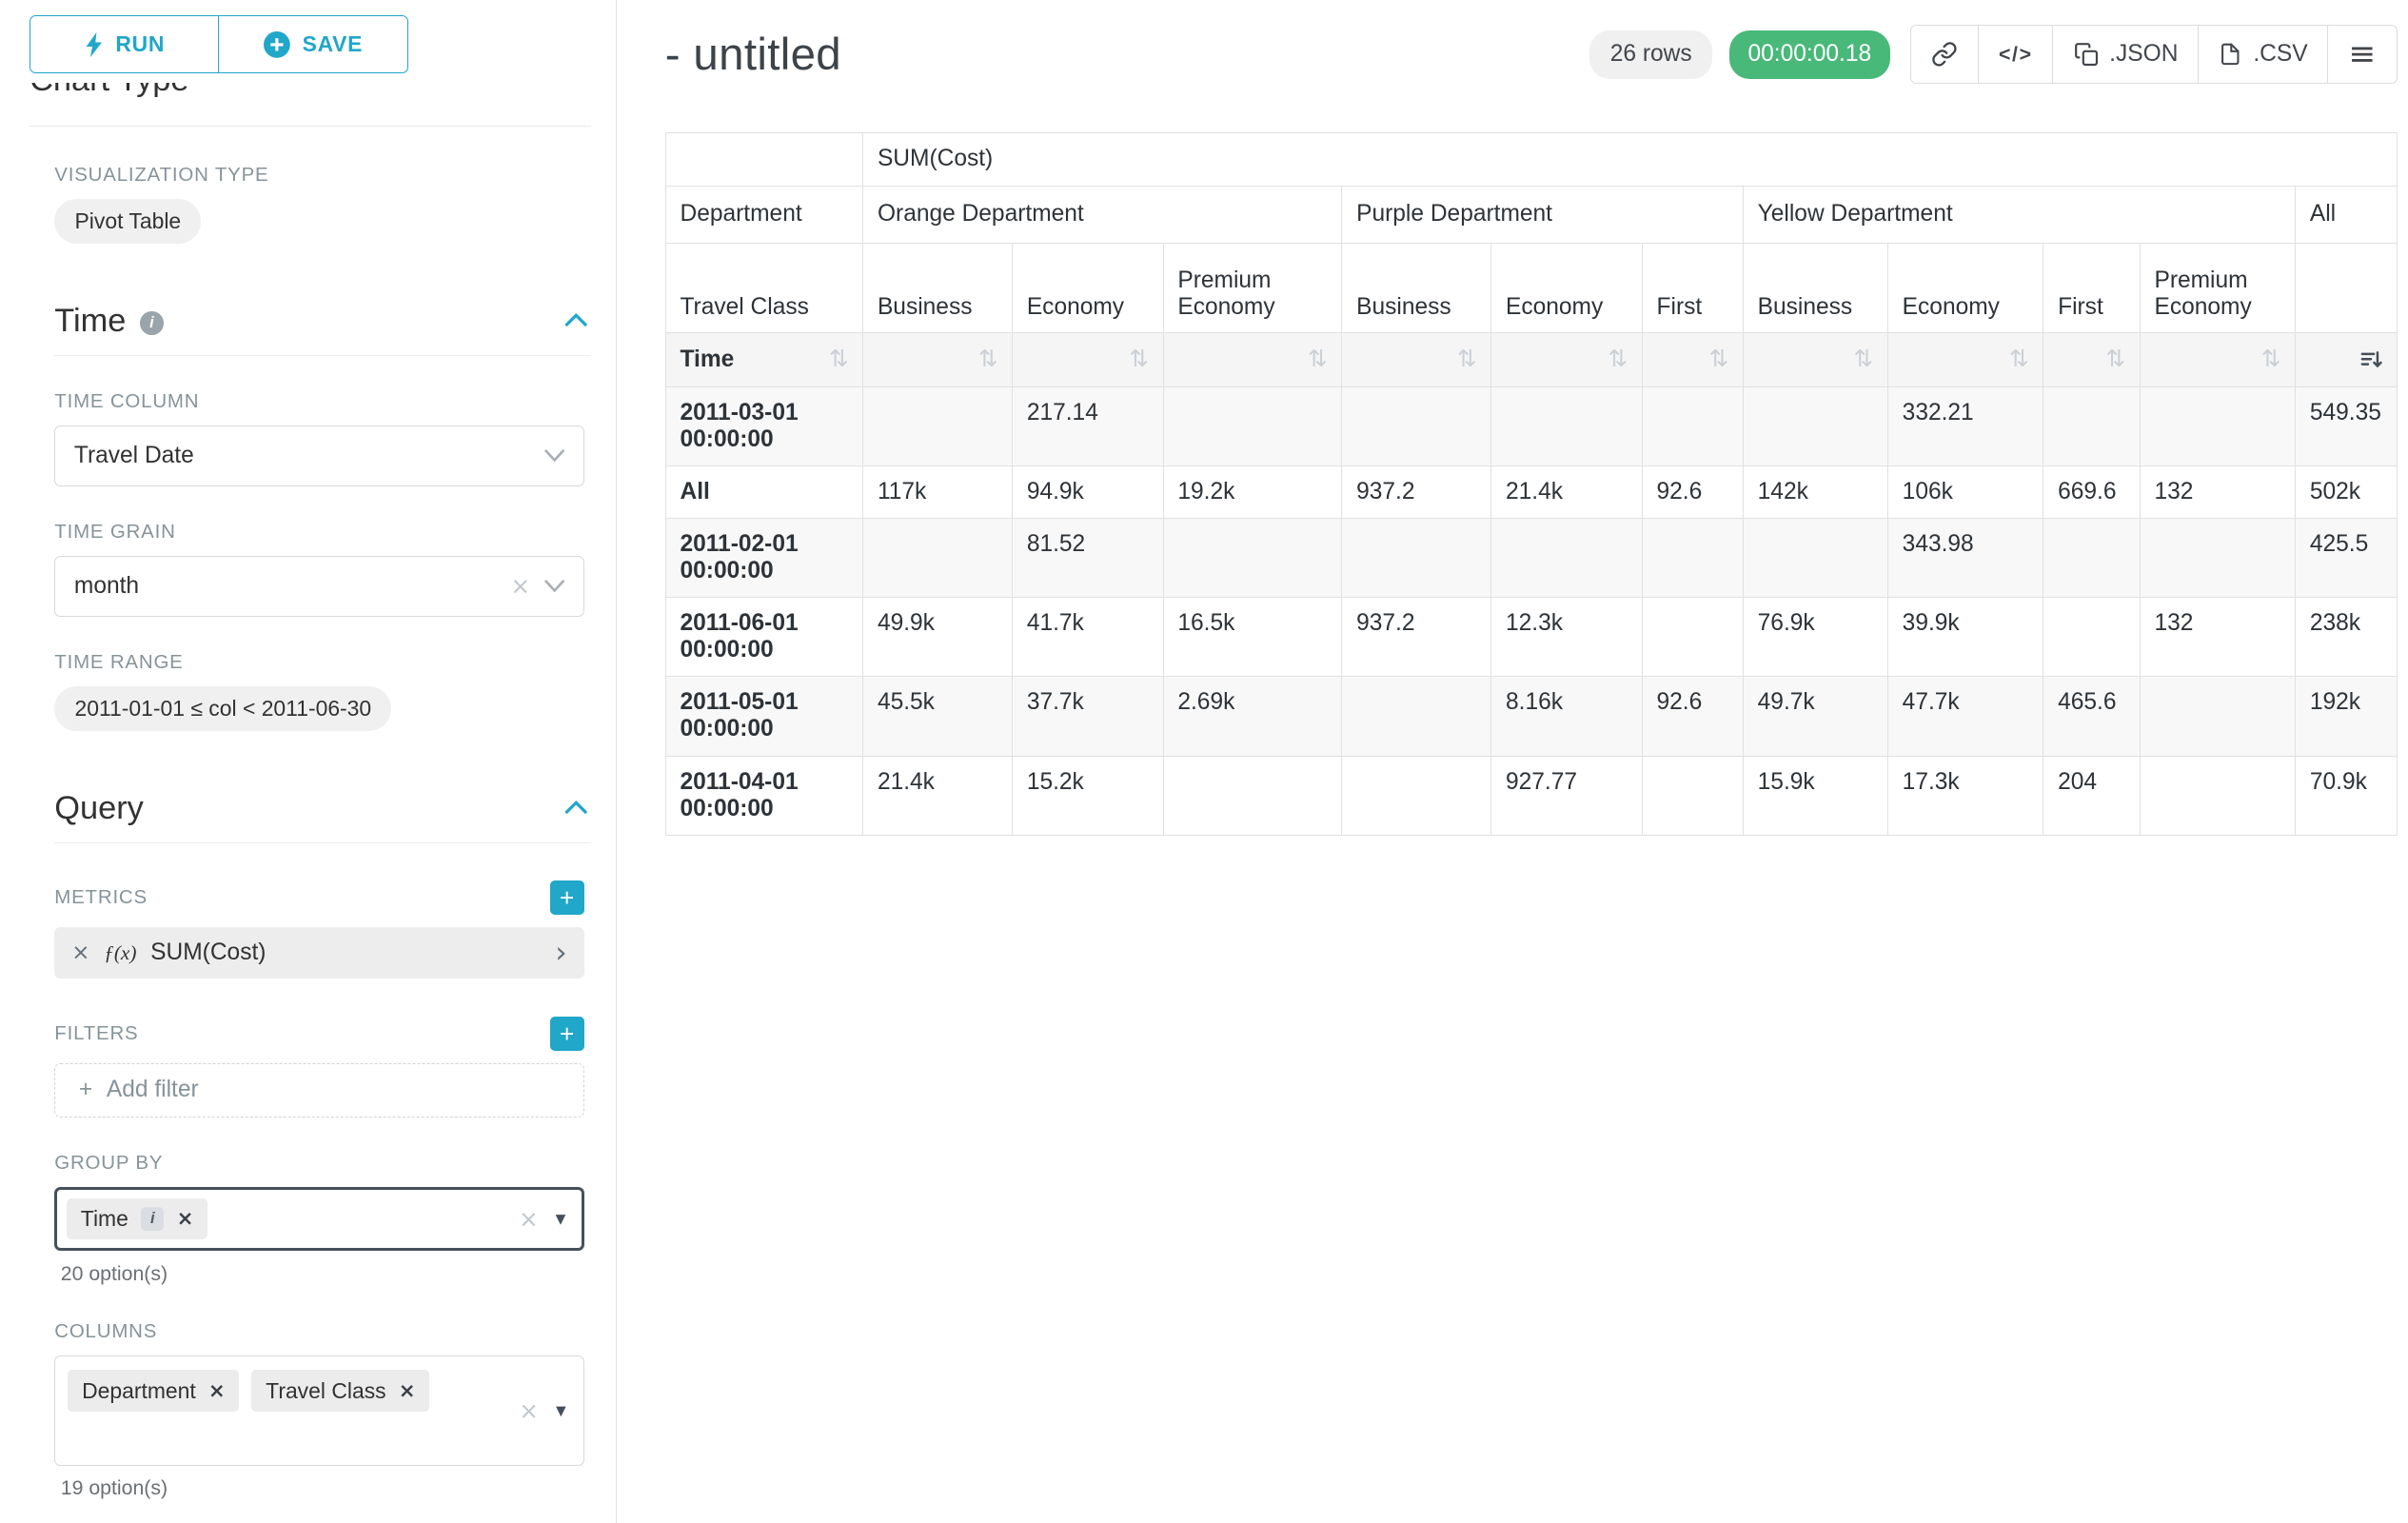 This screenshot has height=1523, width=2408. What do you see at coordinates (520, 587) in the screenshot?
I see `clear-icon: ×` at bounding box center [520, 587].